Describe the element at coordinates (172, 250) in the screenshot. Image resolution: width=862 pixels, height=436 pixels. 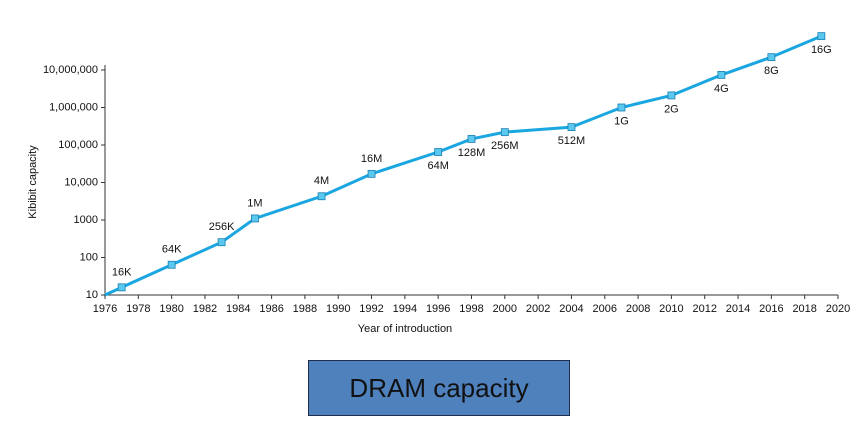
I see `data-label: 64K` at that location.